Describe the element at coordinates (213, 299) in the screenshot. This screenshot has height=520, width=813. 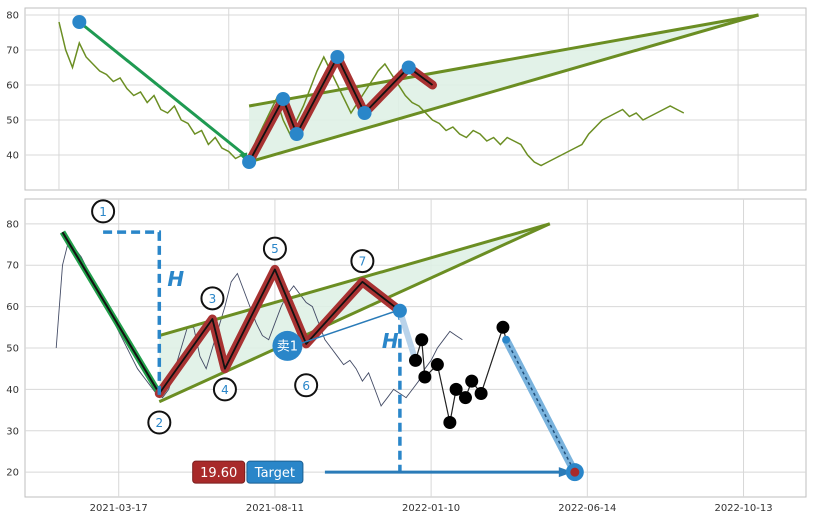
I see `bottom-pivot-label: 3` at that location.